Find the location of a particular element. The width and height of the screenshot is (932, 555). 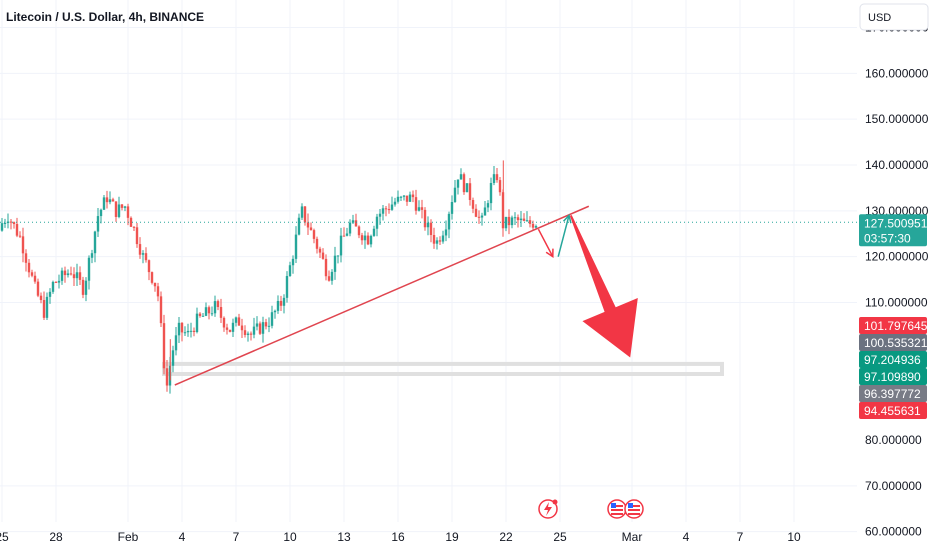

price-badge-label: 100.535321 is located at coordinates (896, 343).